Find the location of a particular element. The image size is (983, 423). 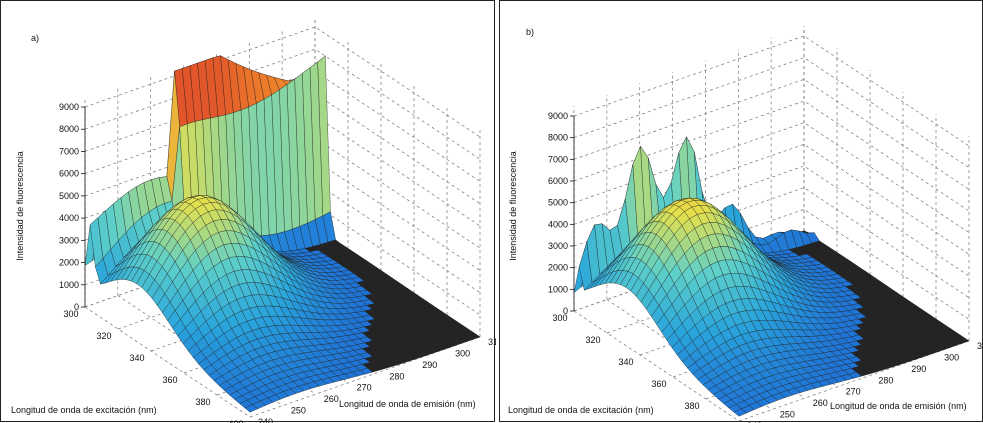

x-axis: 300 320 340 360 380 400 is located at coordinates (153, 366).